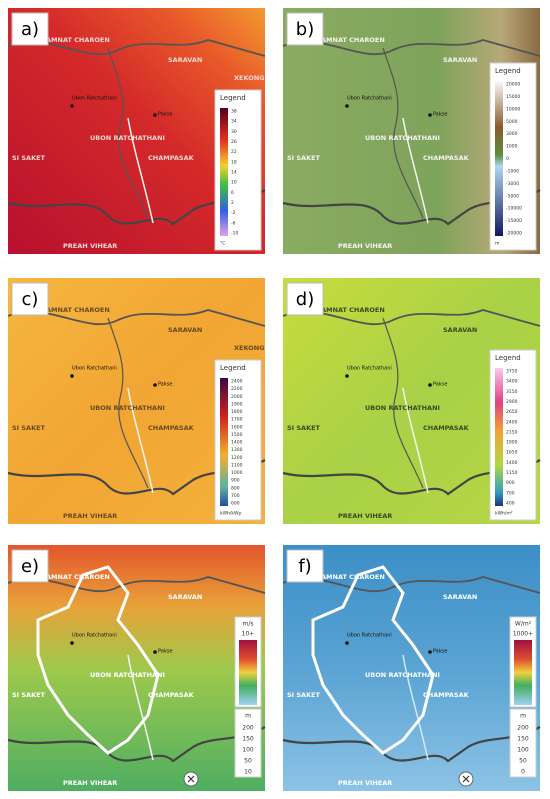 This screenshot has width=550, height=799. Describe the element at coordinates (237, 404) in the screenshot. I see `legend-tick-label: 1900` at that location.